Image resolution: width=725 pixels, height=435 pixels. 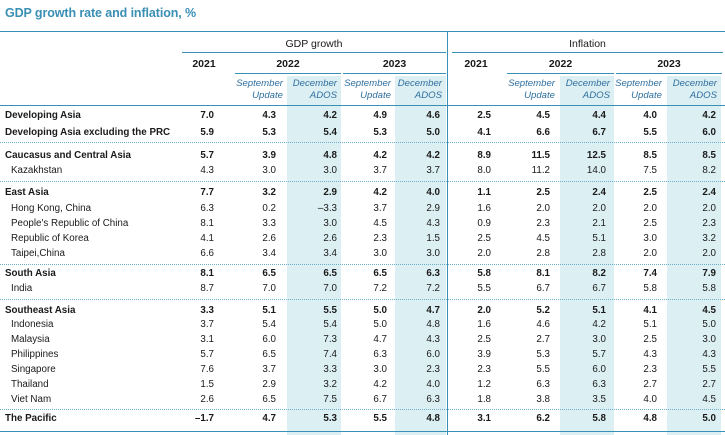 I want to click on table-row: Viet Nam 2.6 6.5 7.5 6.7 6.3 1.8 3.8 3.5 4.0 4.5, so click(x=362, y=401).